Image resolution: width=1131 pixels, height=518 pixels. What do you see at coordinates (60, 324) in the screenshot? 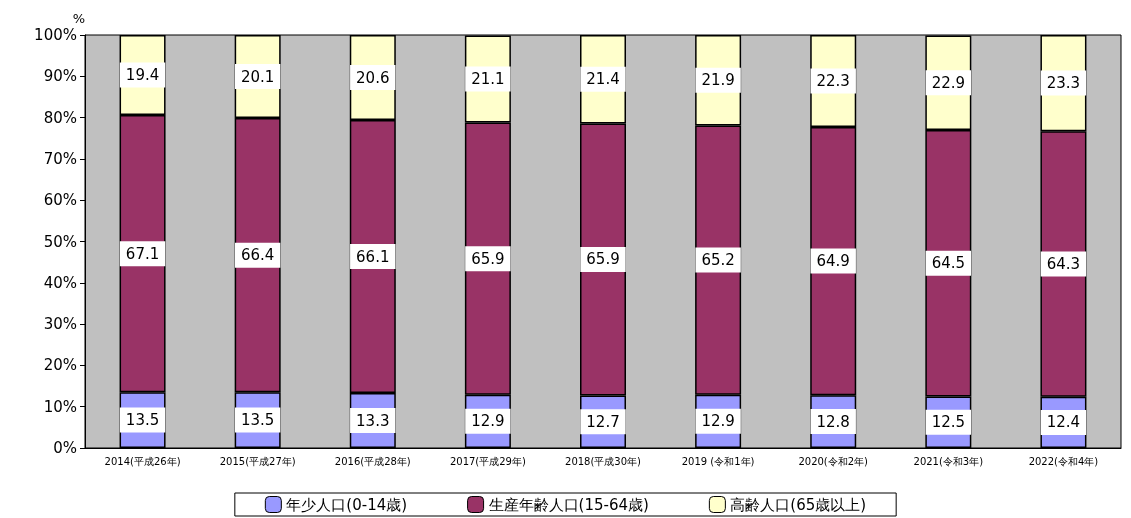
I see `y-tick-label: 30%` at bounding box center [60, 324].